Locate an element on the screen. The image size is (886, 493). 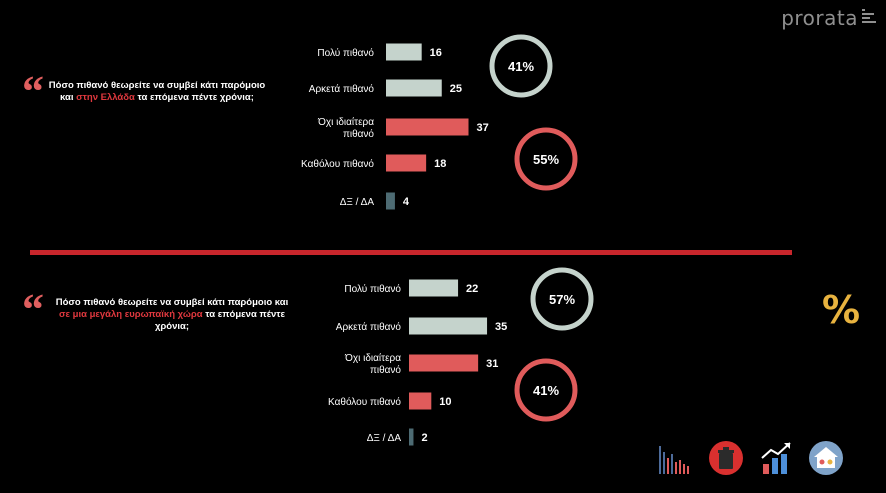
question-2-part-3: τα επόμενα πέντε χρόνια; is located at coordinates (220, 320).